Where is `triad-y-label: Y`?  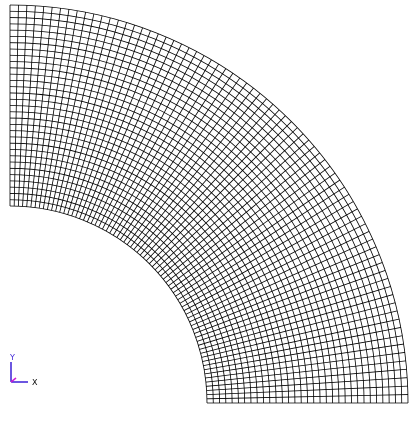
triad-y-label: Y is located at coordinates (12, 357).